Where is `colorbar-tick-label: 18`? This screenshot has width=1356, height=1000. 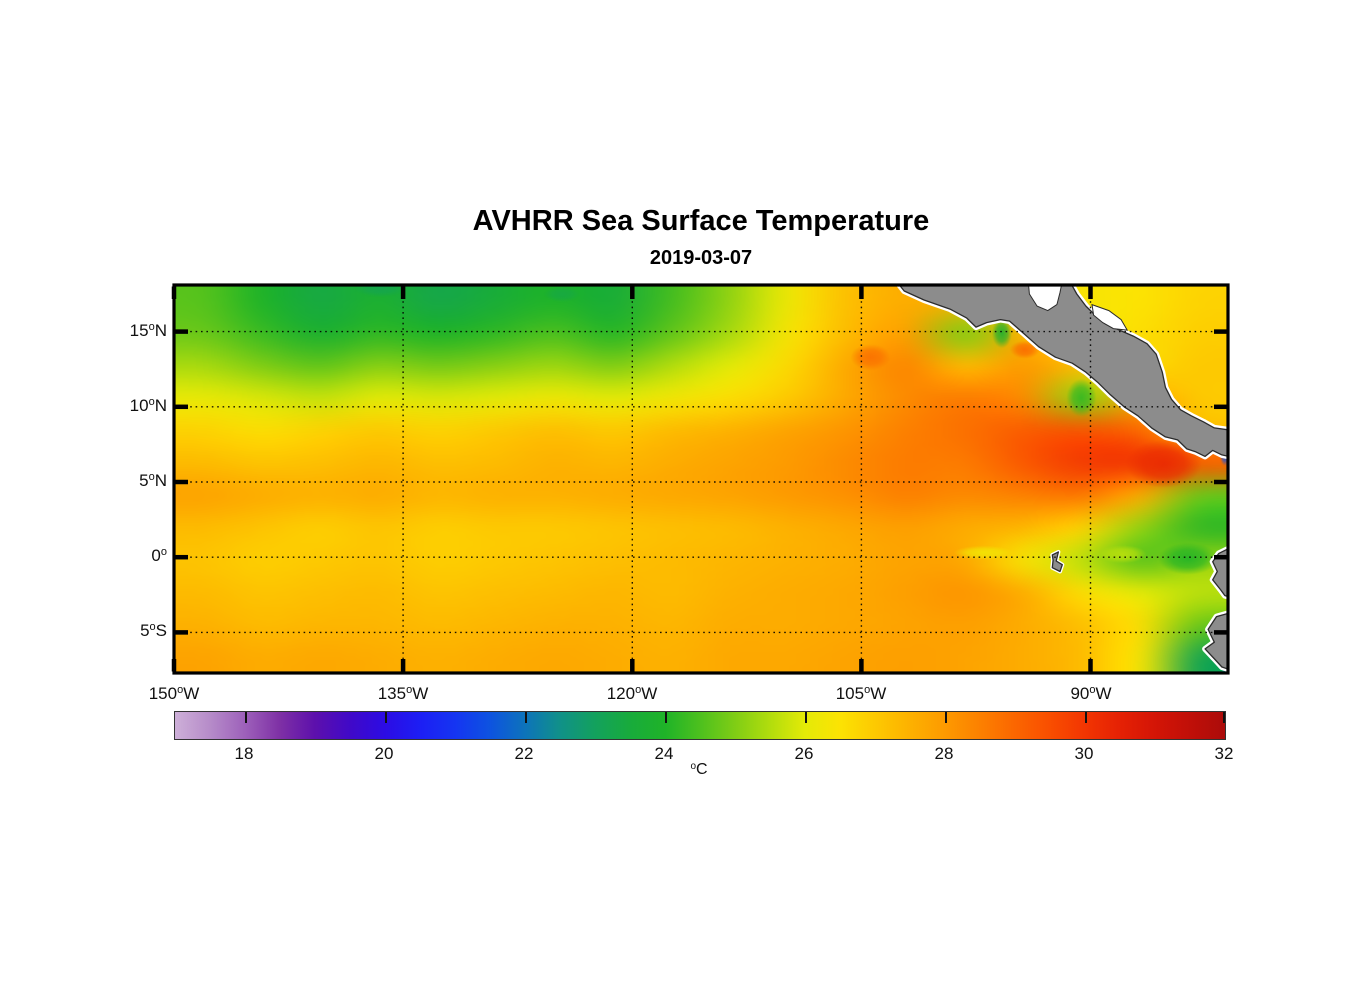
colorbar-tick-label: 18 is located at coordinates (244, 753).